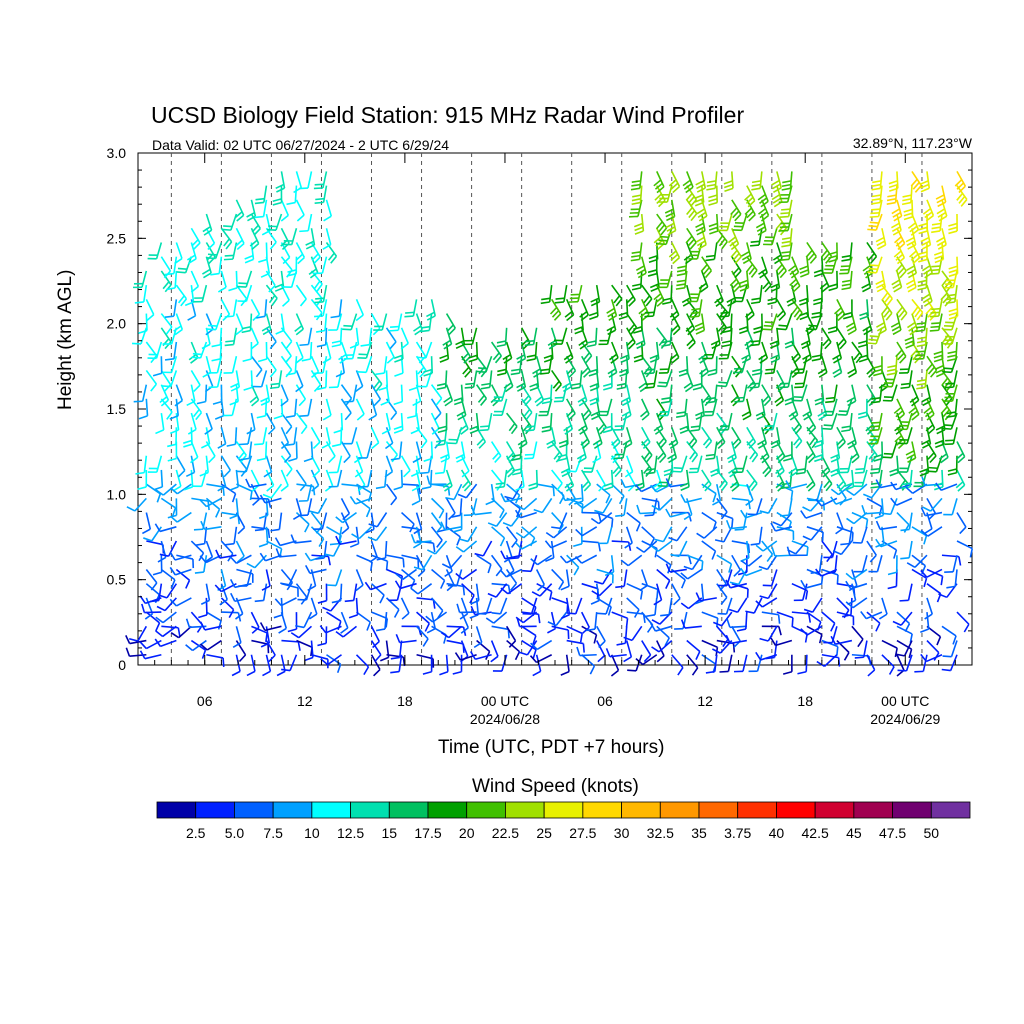 The height and width of the screenshot is (1024, 1024). Describe the element at coordinates (551, 747) in the screenshot. I see `x-axis-label: Time (UTC, PDT +7 hours)` at that location.